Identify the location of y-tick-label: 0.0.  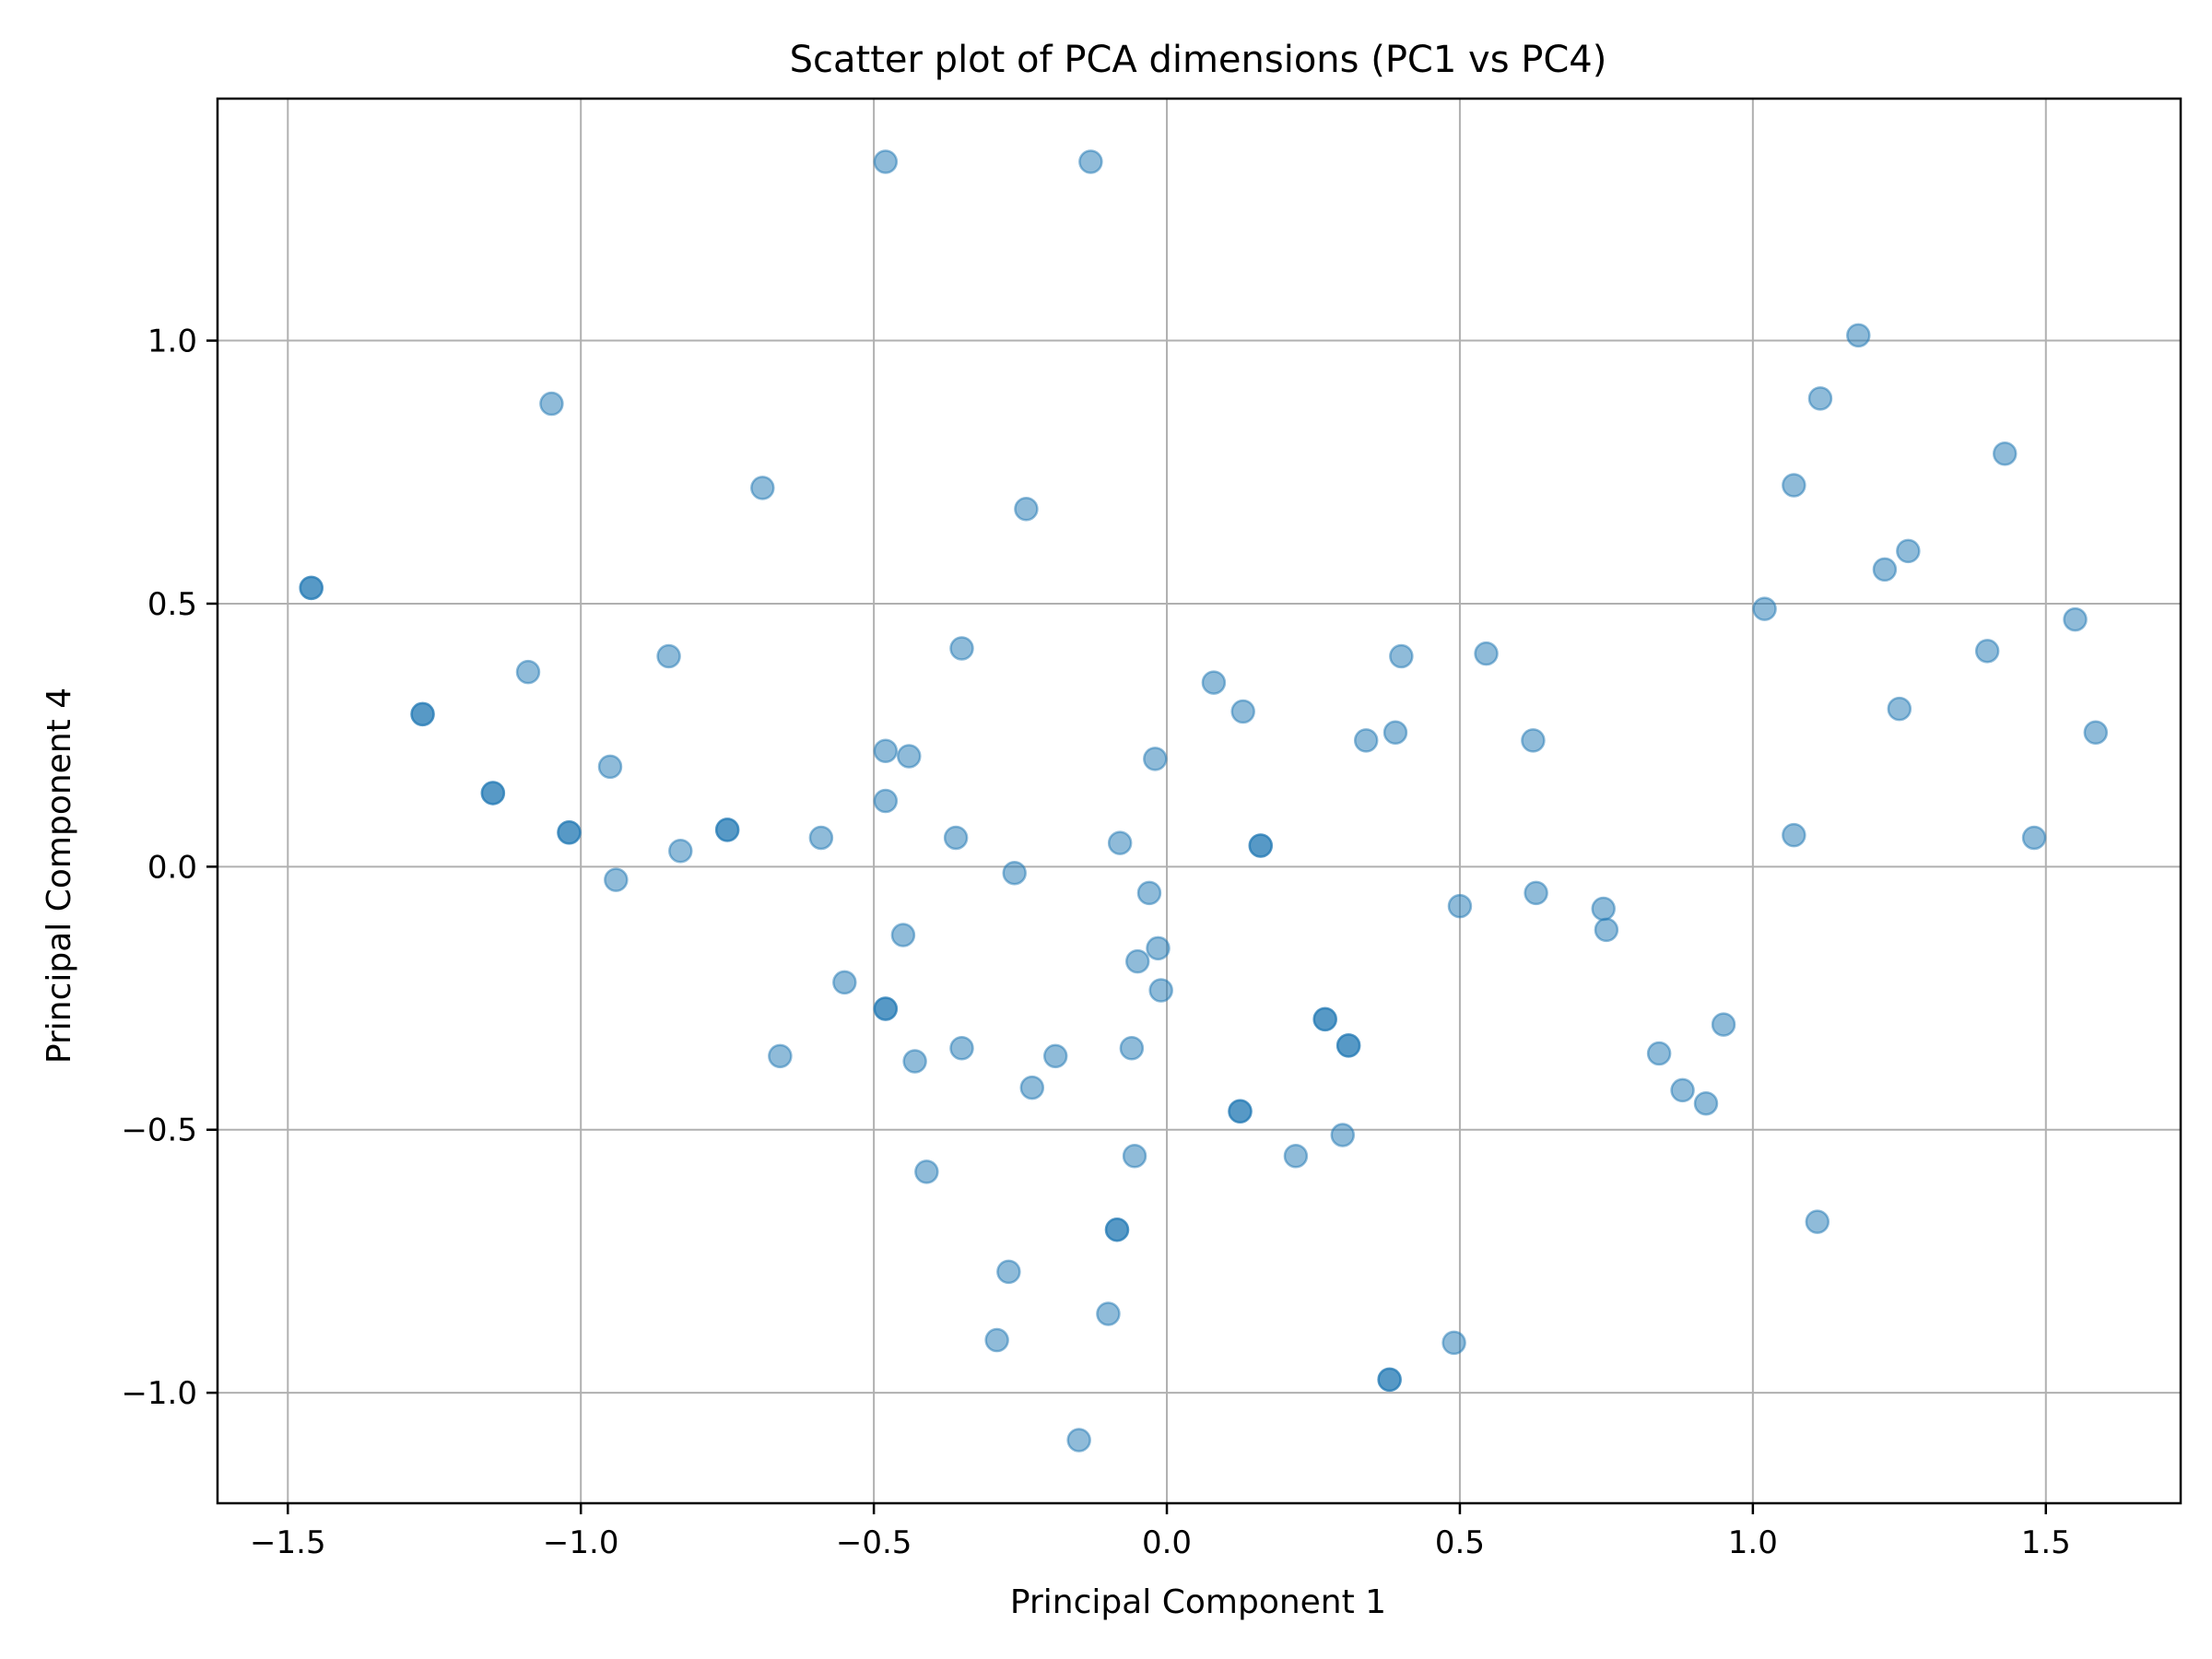
(172, 867).